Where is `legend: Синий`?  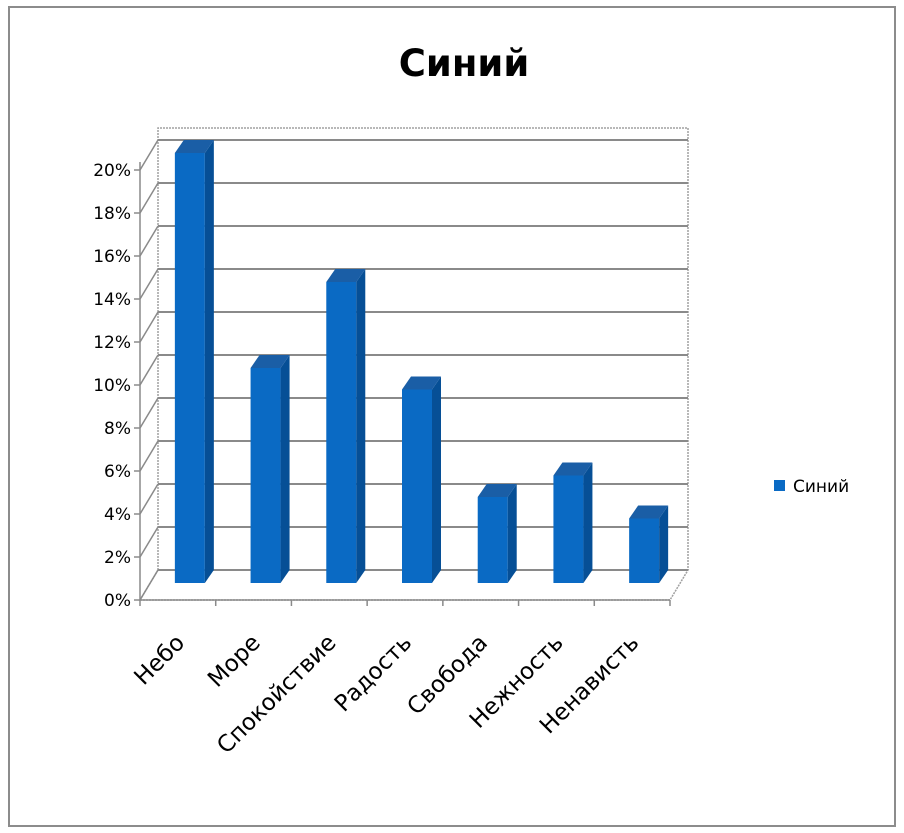 legend: Синий is located at coordinates (811, 487).